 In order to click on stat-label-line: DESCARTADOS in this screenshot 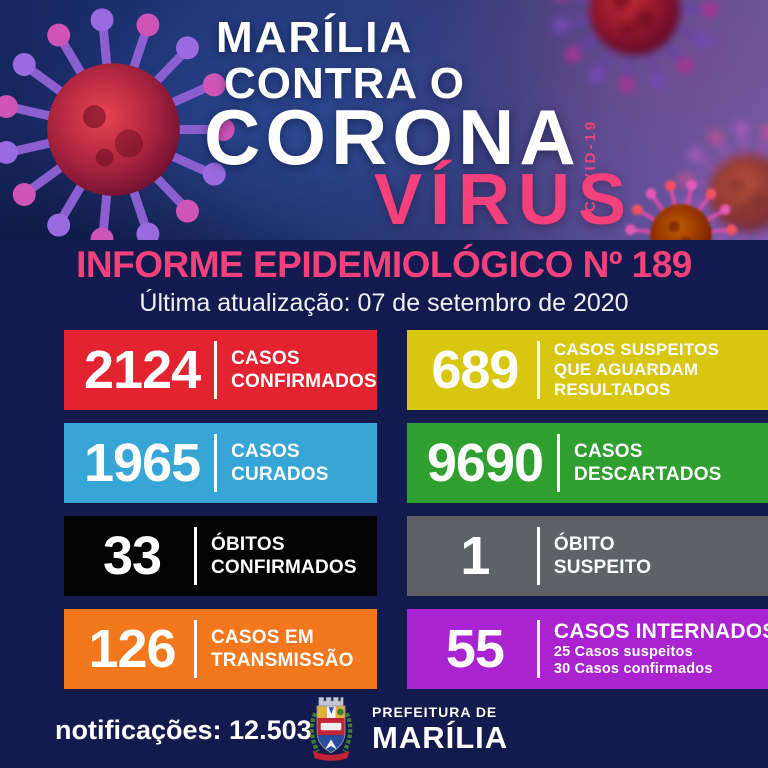, I will do `click(648, 474)`.